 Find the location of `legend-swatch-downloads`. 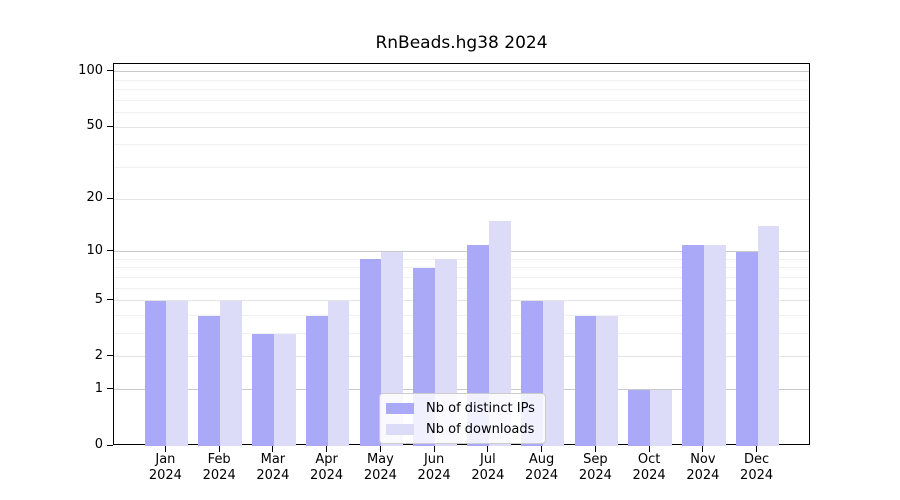

legend-swatch-downloads is located at coordinates (400, 429).